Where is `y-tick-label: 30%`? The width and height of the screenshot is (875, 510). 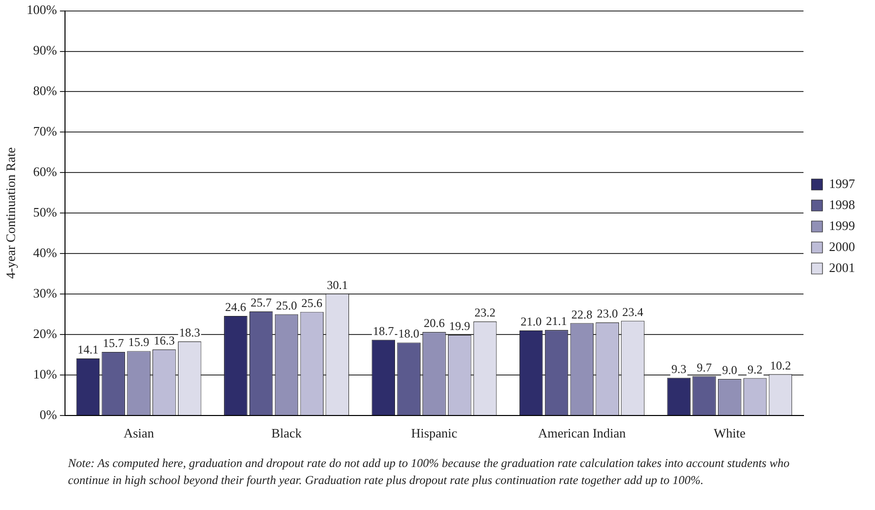
y-tick-label: 30% is located at coordinates (45, 292).